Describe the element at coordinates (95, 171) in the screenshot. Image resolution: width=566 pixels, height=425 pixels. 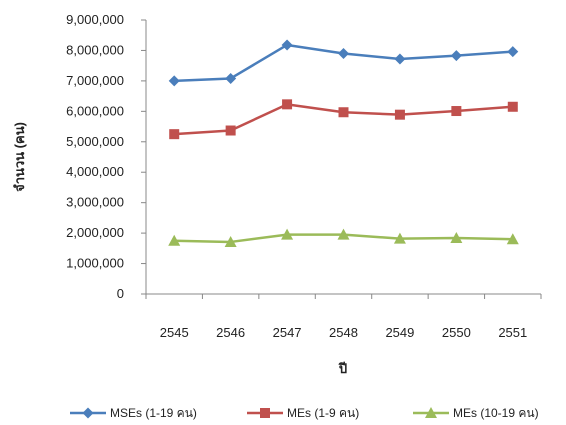
I see `y-tick-label: 4,000,000` at that location.